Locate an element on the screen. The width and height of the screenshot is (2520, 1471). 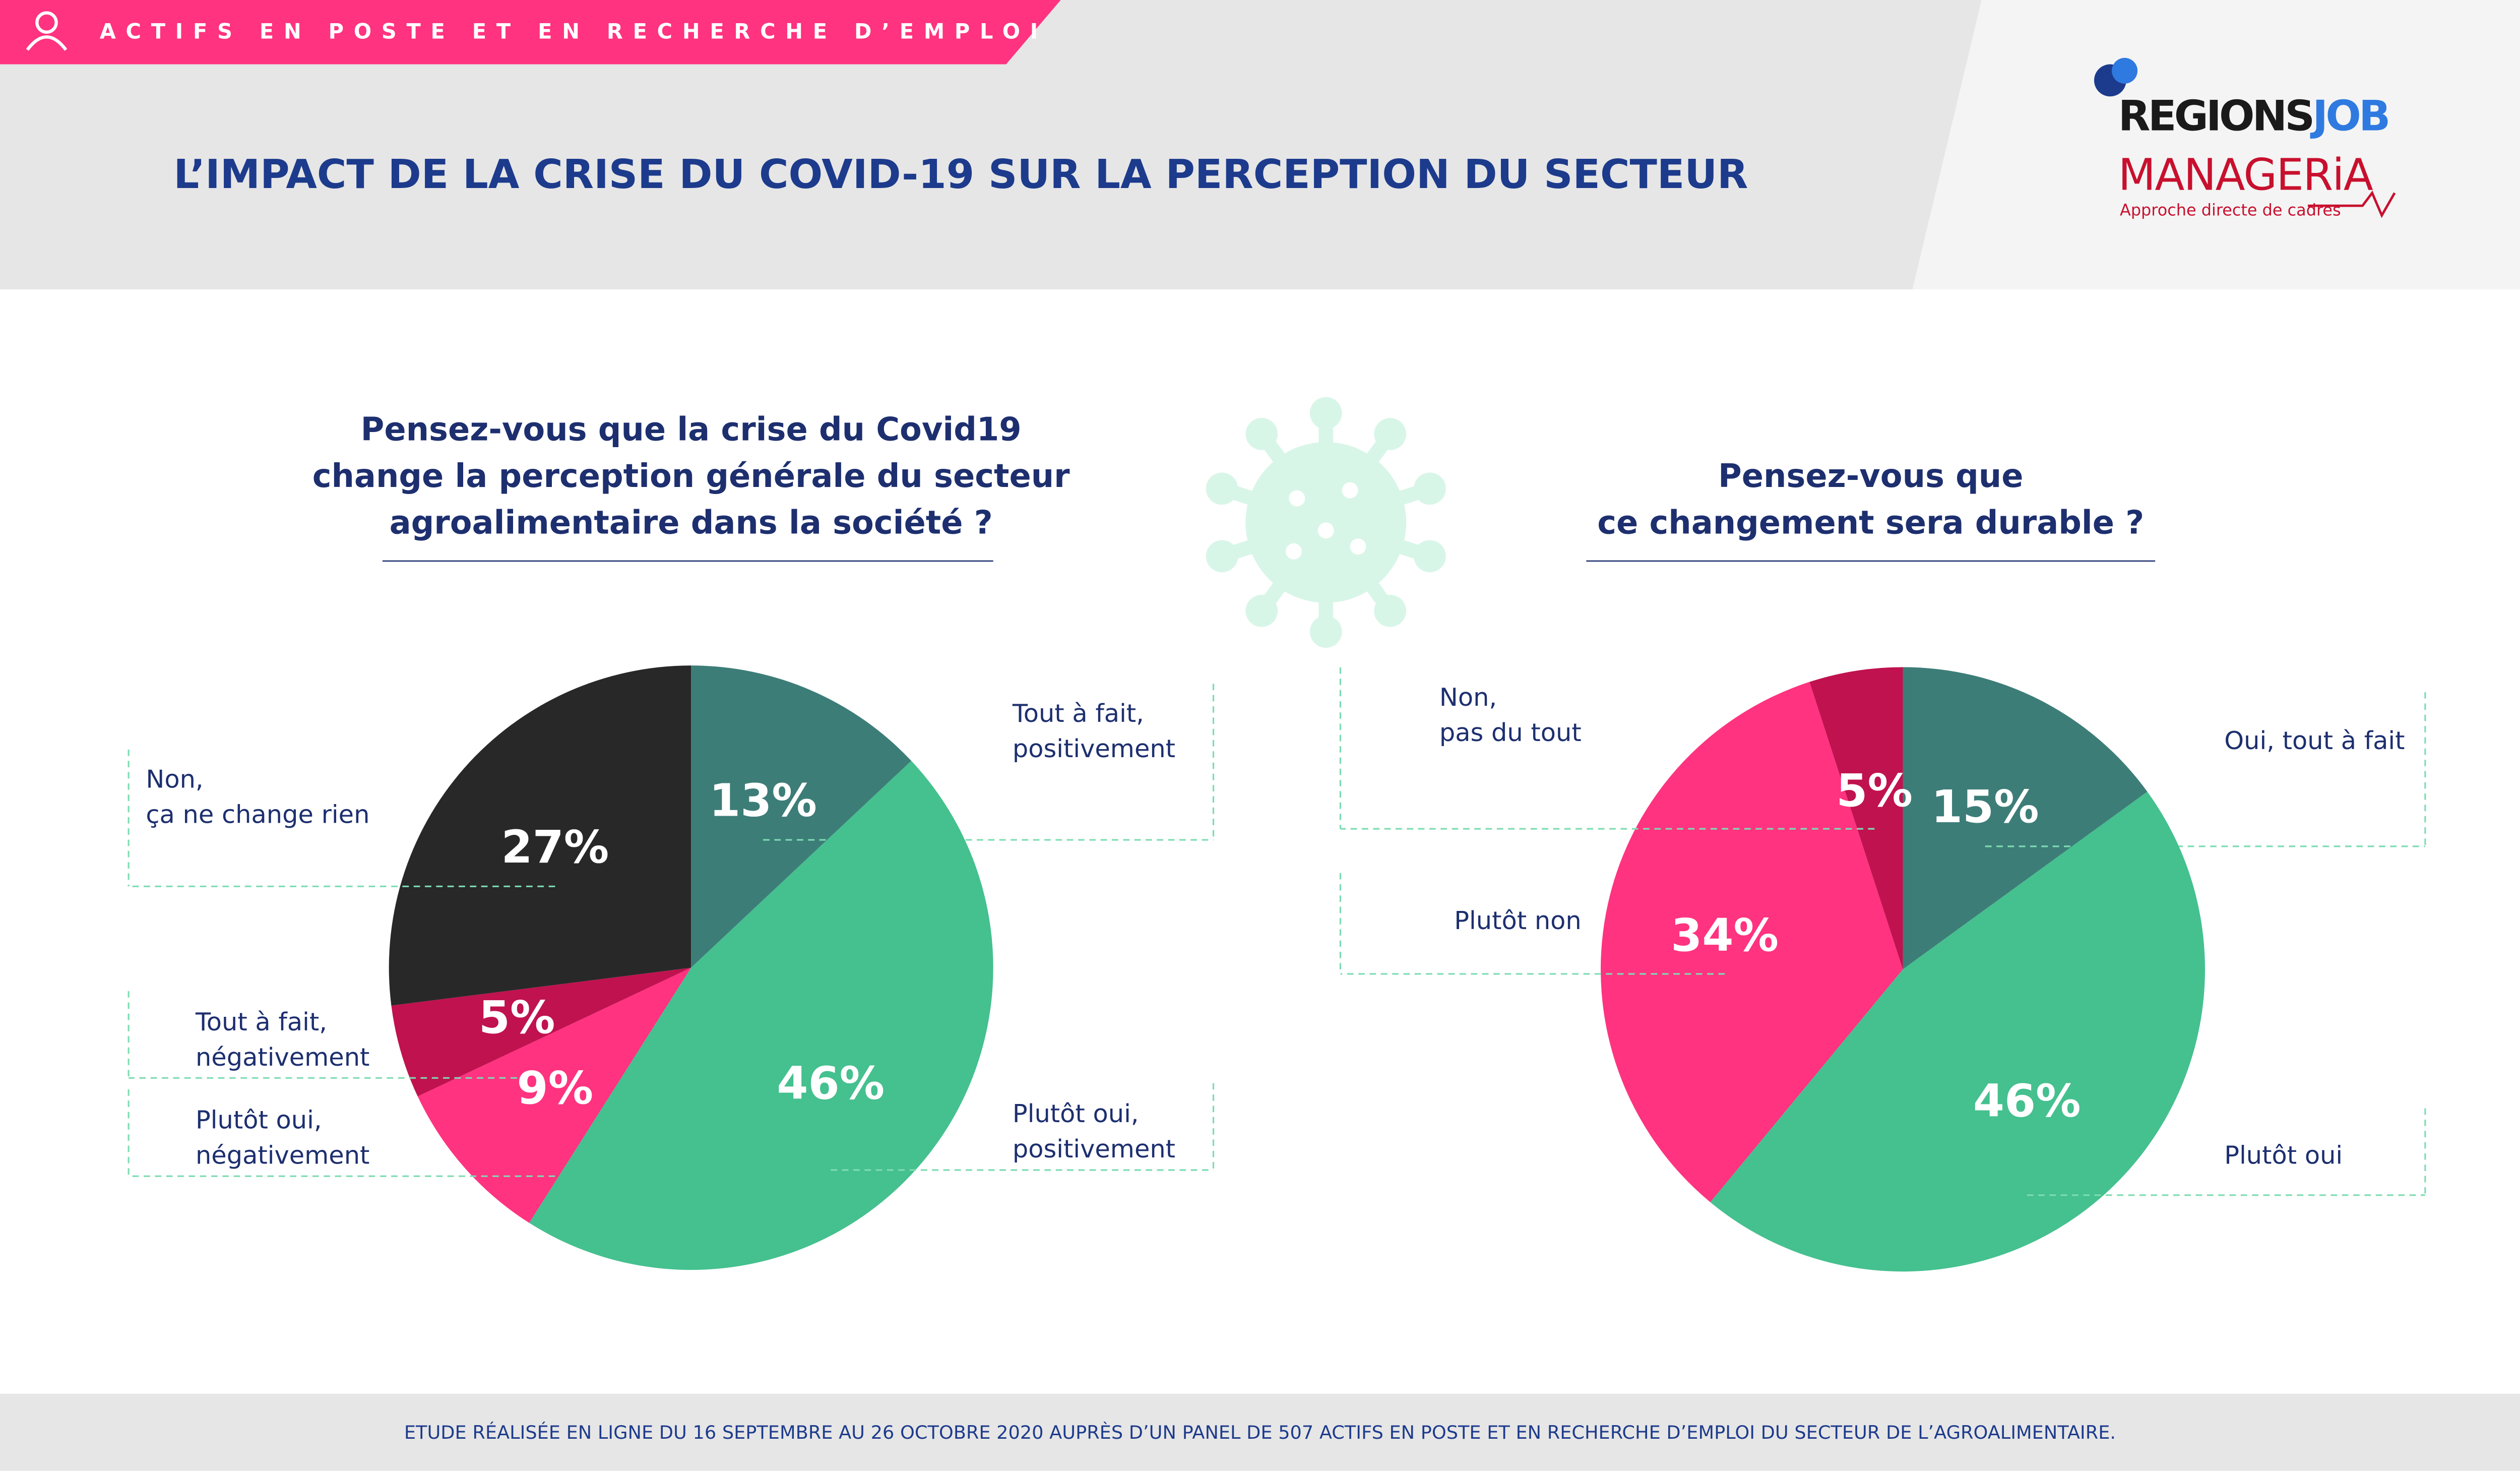
category-label: Plutôt oui, positivement is located at coordinates (1094, 1131).